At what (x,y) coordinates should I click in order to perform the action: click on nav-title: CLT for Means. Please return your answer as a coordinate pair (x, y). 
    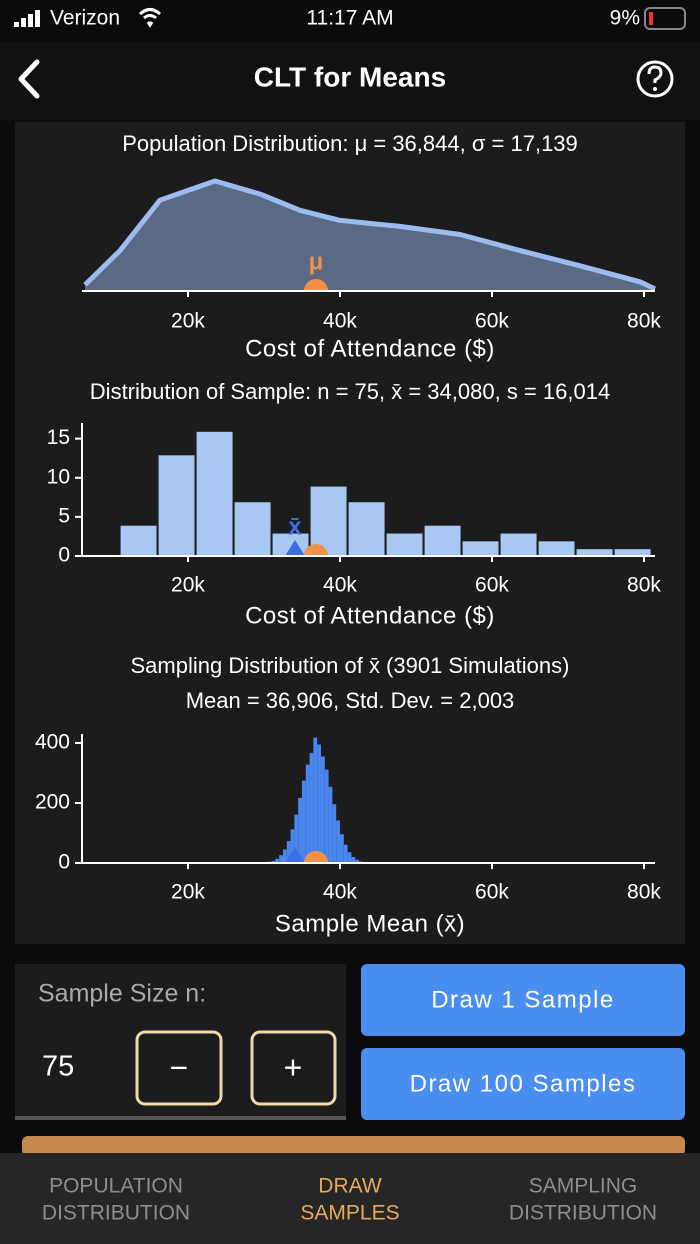
    Looking at the image, I should click on (350, 76).